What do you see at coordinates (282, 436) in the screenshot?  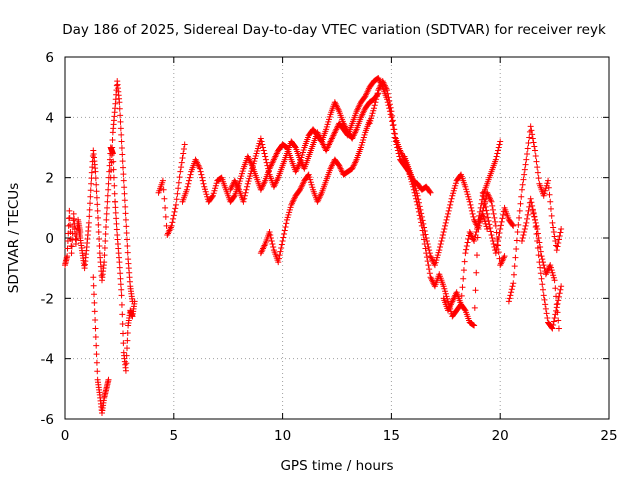 I see `x-tick-label: 10` at bounding box center [282, 436].